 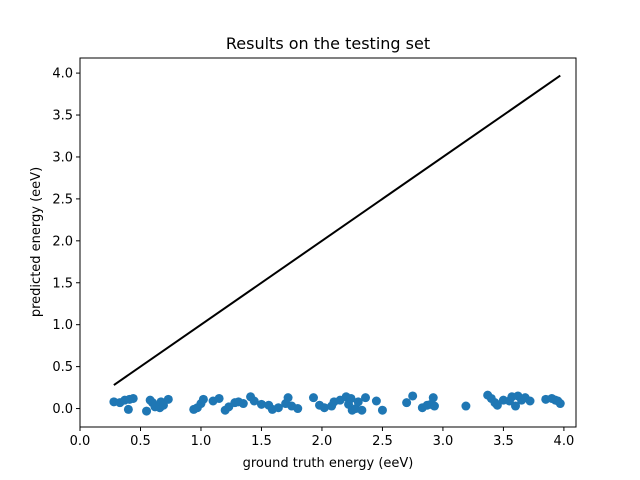 What do you see at coordinates (62, 74) in the screenshot?
I see `y-tick-label: 4.0` at bounding box center [62, 74].